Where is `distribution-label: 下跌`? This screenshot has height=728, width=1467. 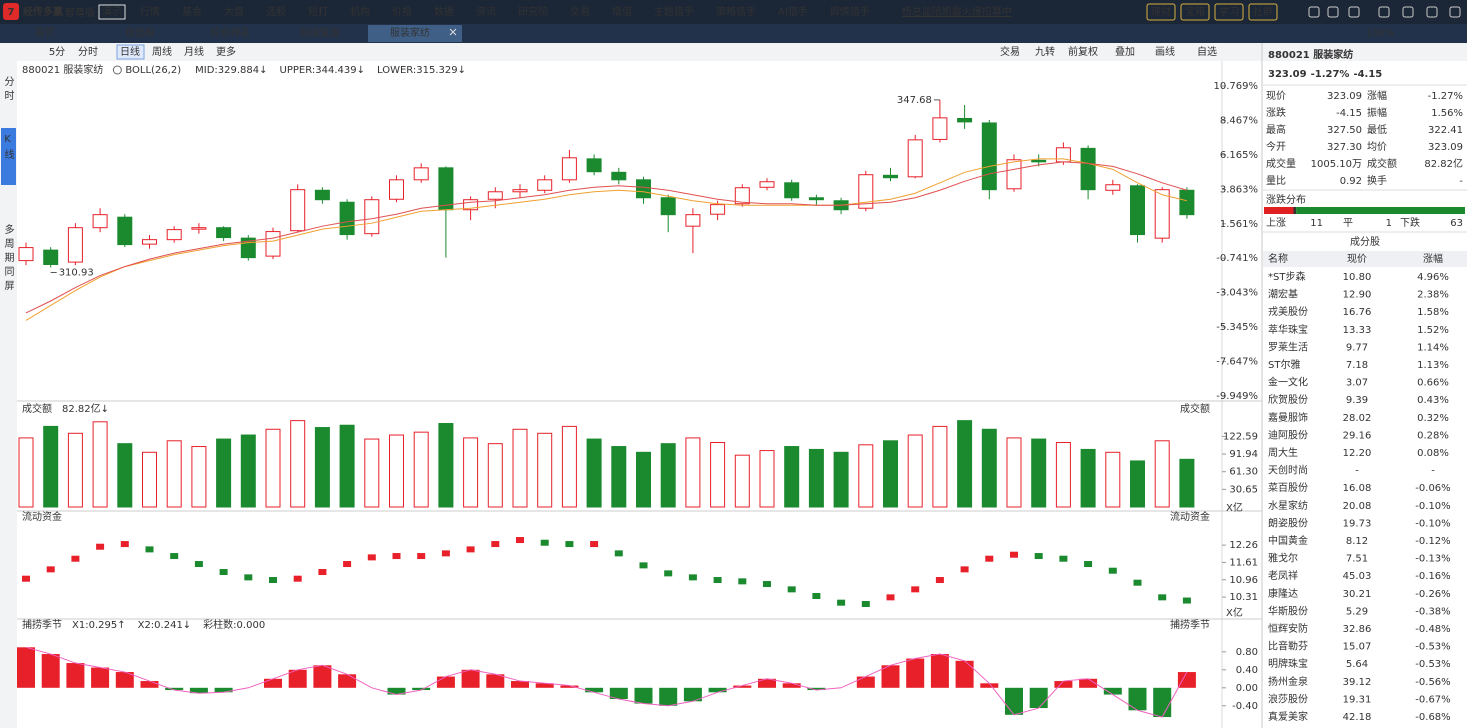
distribution-label: 下跌 is located at coordinates (1410, 222).